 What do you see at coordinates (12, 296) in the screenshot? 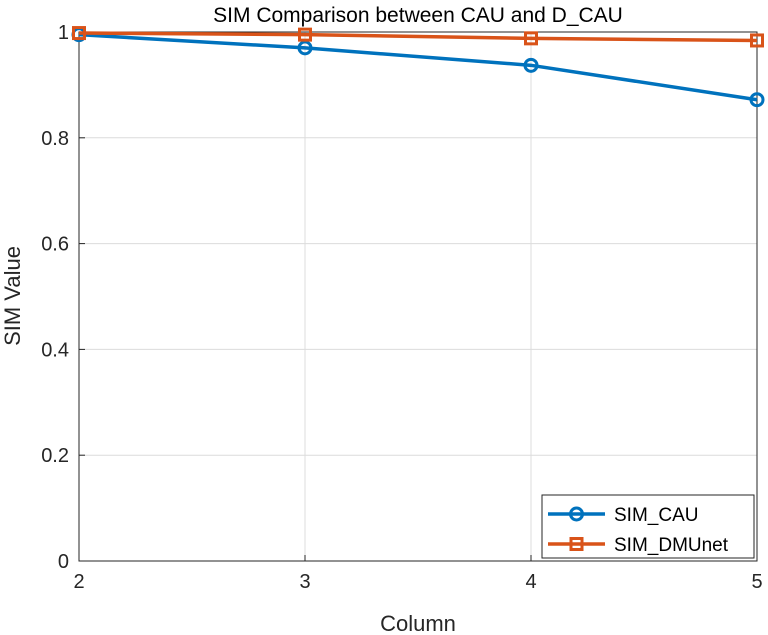
I see `y-axis-label: SIM Value` at bounding box center [12, 296].